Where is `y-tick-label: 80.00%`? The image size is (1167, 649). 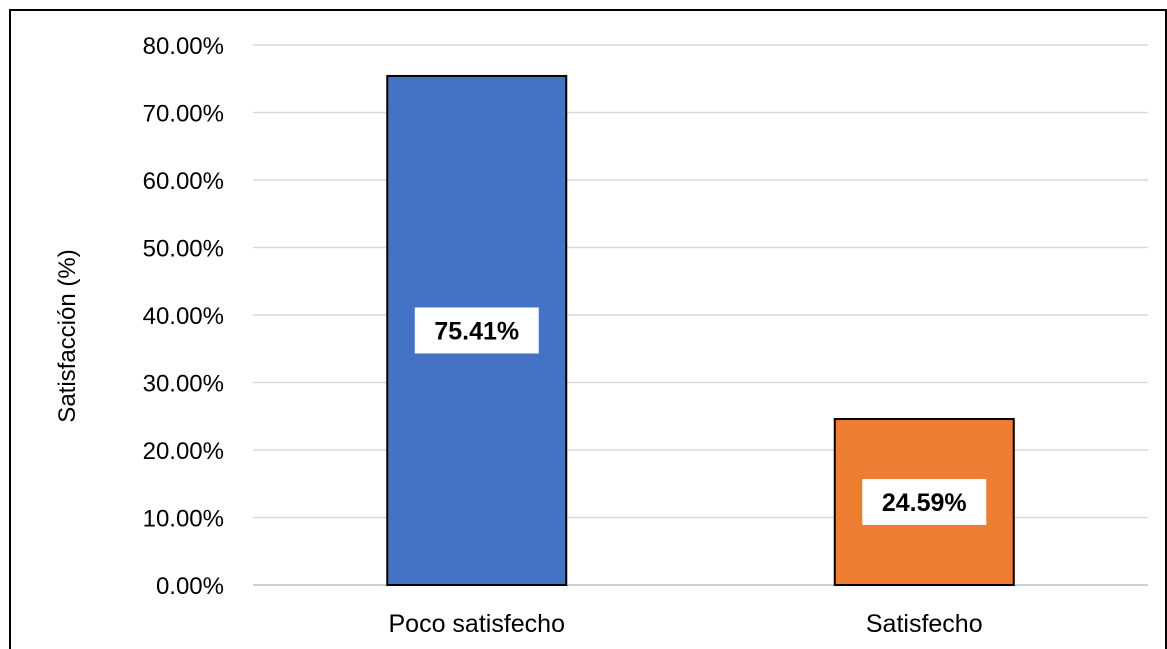 y-tick-label: 80.00% is located at coordinates (183, 46).